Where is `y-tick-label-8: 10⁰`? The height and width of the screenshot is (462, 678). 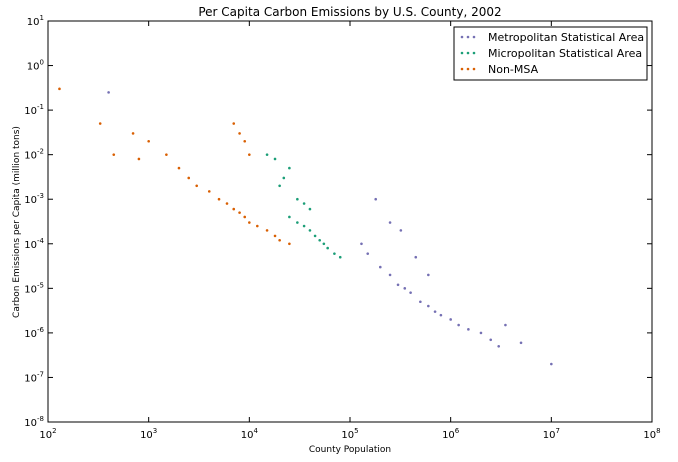
y-tick-label-8: 10⁰ is located at coordinates (35, 66).